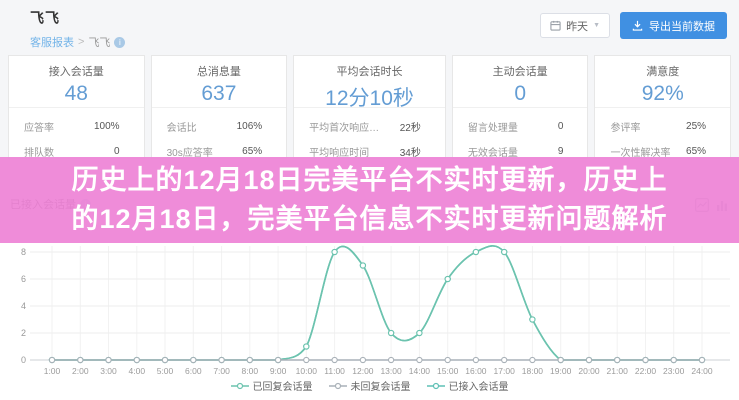 The width and height of the screenshot is (739, 400). What do you see at coordinates (369, 26) in the screenshot?
I see `page-header: 飞飞 客服报表 > 飞飞 i 昨天 ▼ 导出当前数据` at bounding box center [369, 26].